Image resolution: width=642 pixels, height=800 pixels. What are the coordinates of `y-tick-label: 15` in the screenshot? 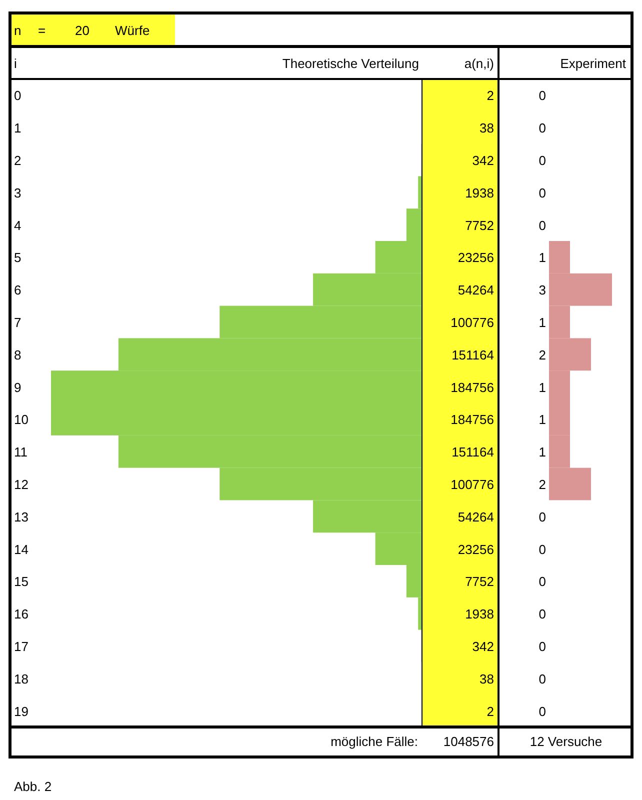 It's located at (21, 582).